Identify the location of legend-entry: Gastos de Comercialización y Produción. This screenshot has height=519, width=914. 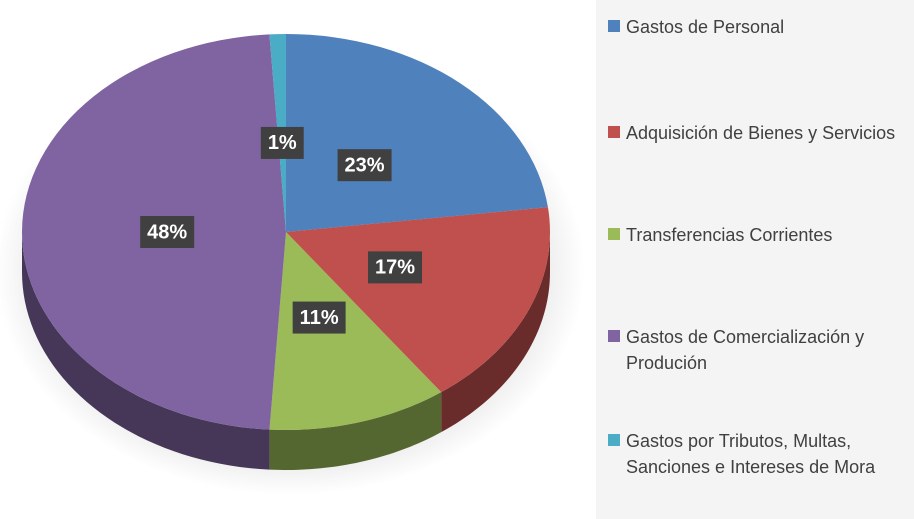
(758, 350).